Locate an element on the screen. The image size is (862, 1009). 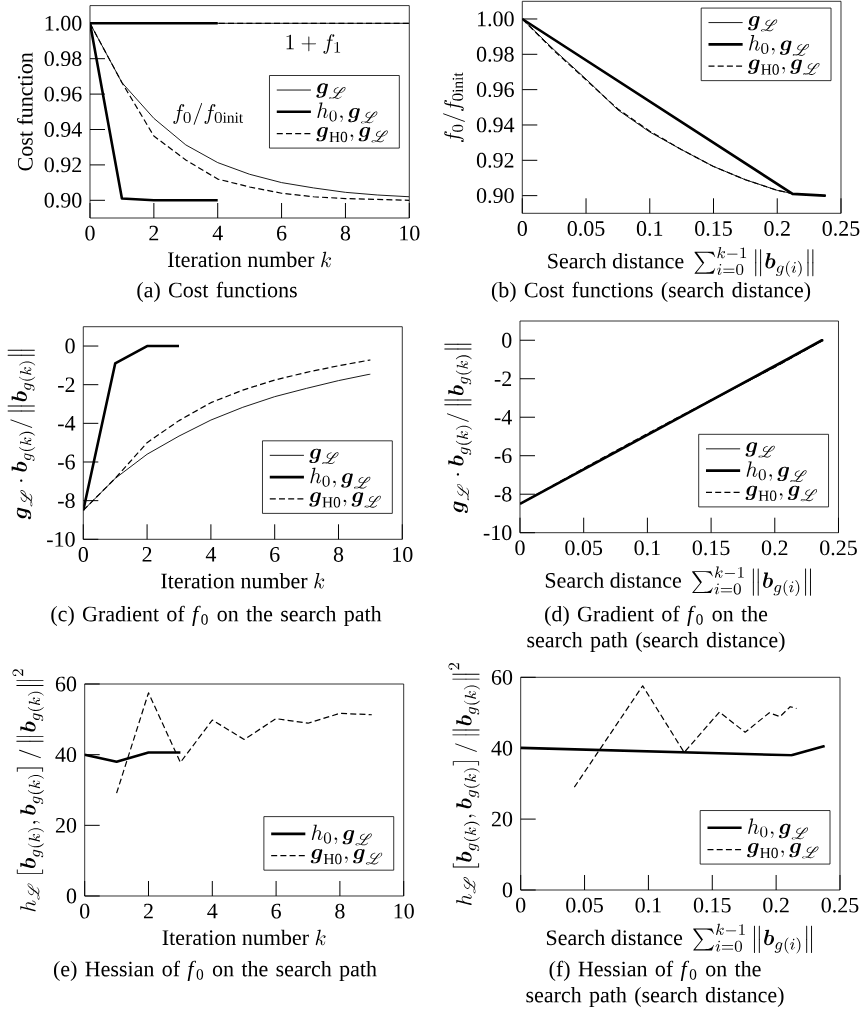
text: (e) Hessian of f$_{0}$ on the search path is located at coordinates (215, 970).